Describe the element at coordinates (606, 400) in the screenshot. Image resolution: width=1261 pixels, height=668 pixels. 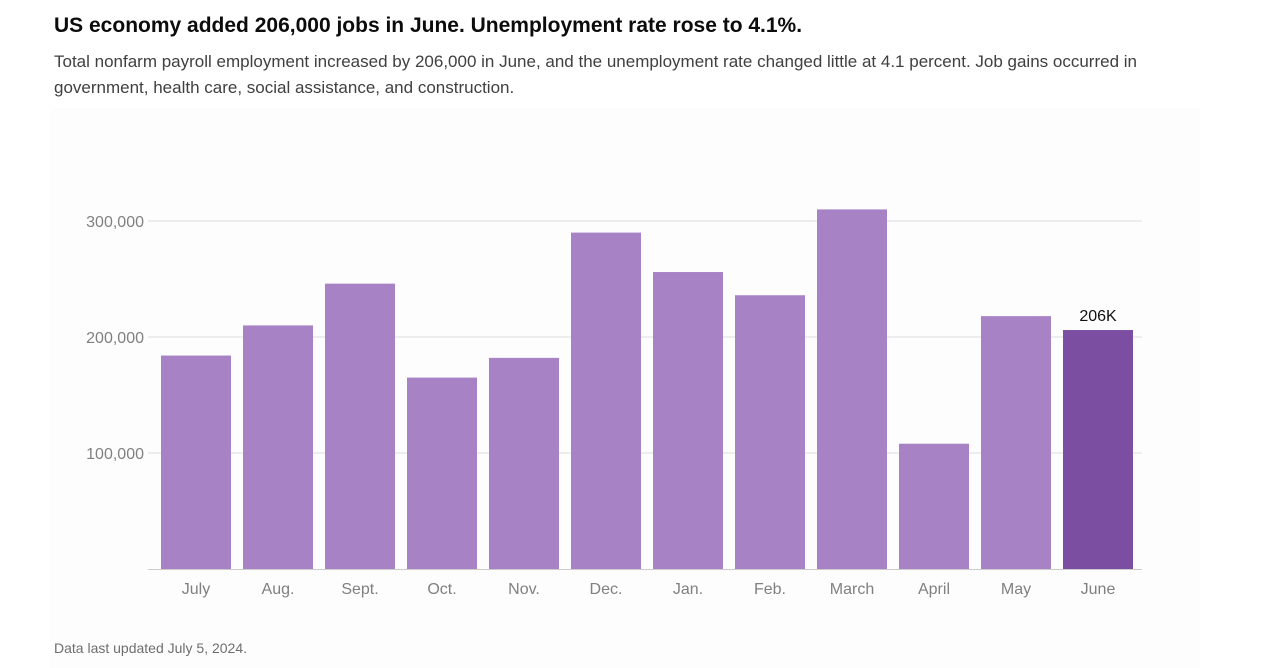
I see `bar-dec` at that location.